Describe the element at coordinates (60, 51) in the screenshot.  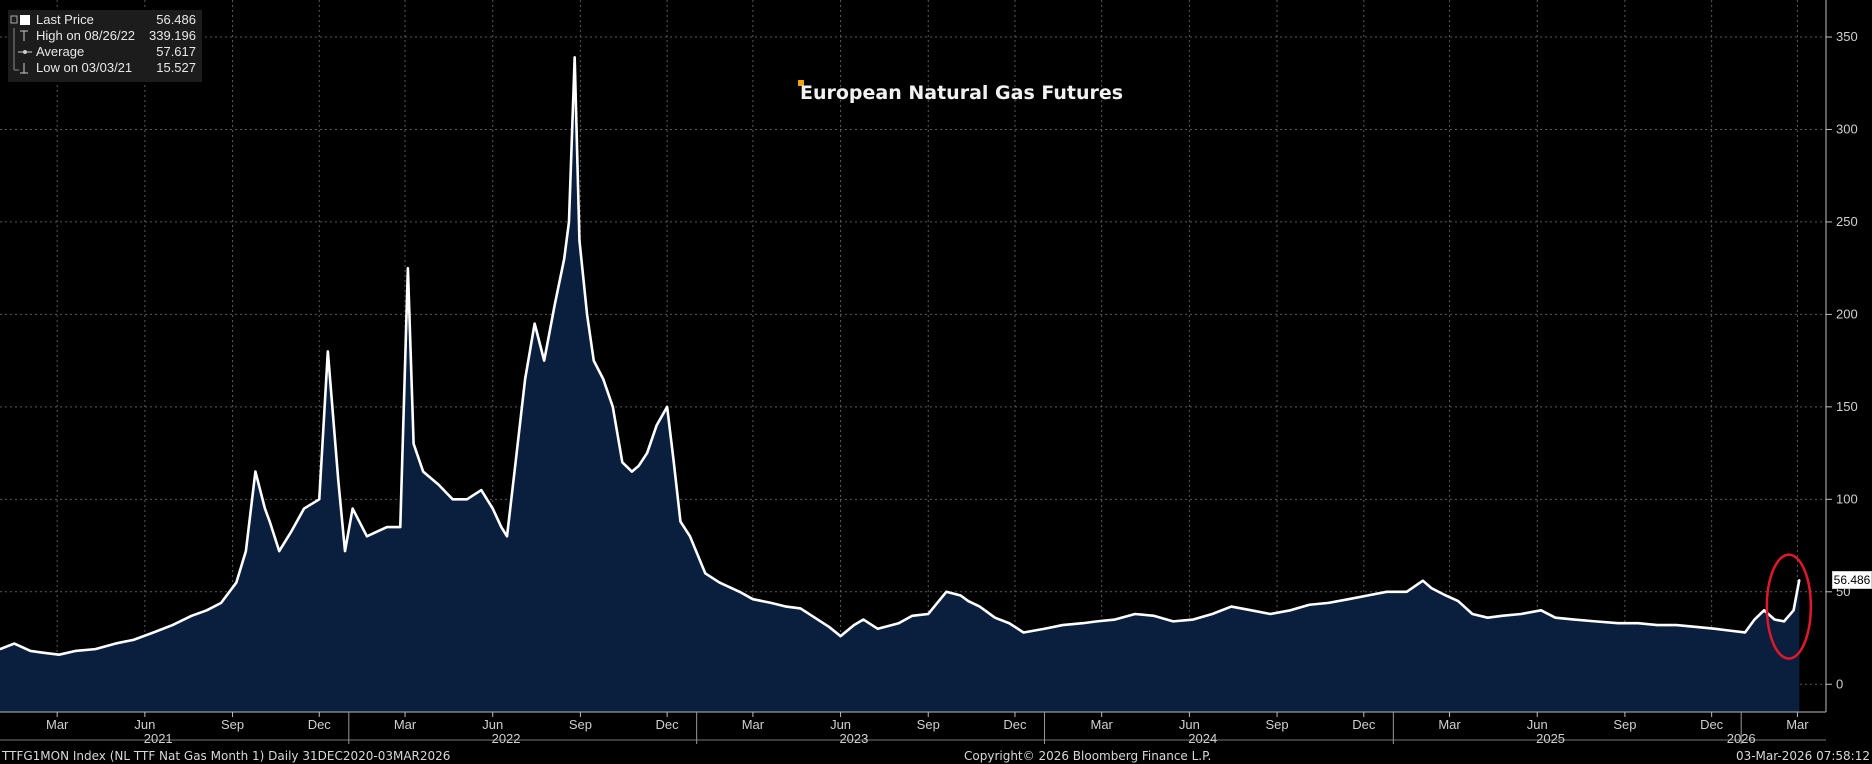
I see `legend-label: Average` at that location.